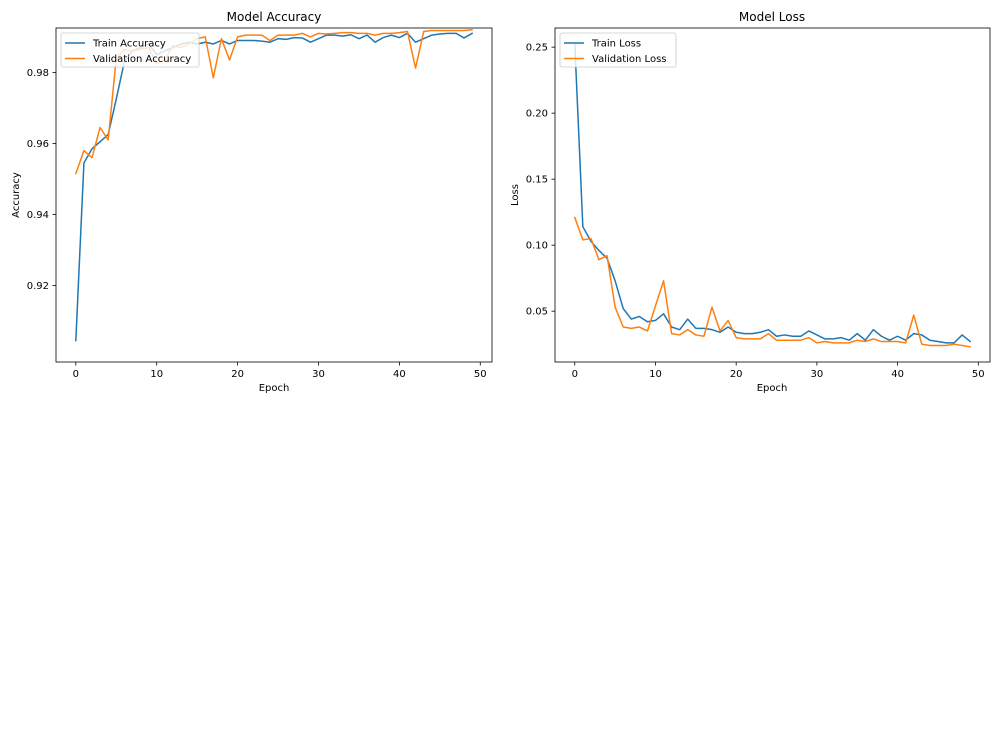 This screenshot has width=1000, height=750. Describe the element at coordinates (318, 374) in the screenshot. I see `accuracy-x-tick-label: 30` at that location.